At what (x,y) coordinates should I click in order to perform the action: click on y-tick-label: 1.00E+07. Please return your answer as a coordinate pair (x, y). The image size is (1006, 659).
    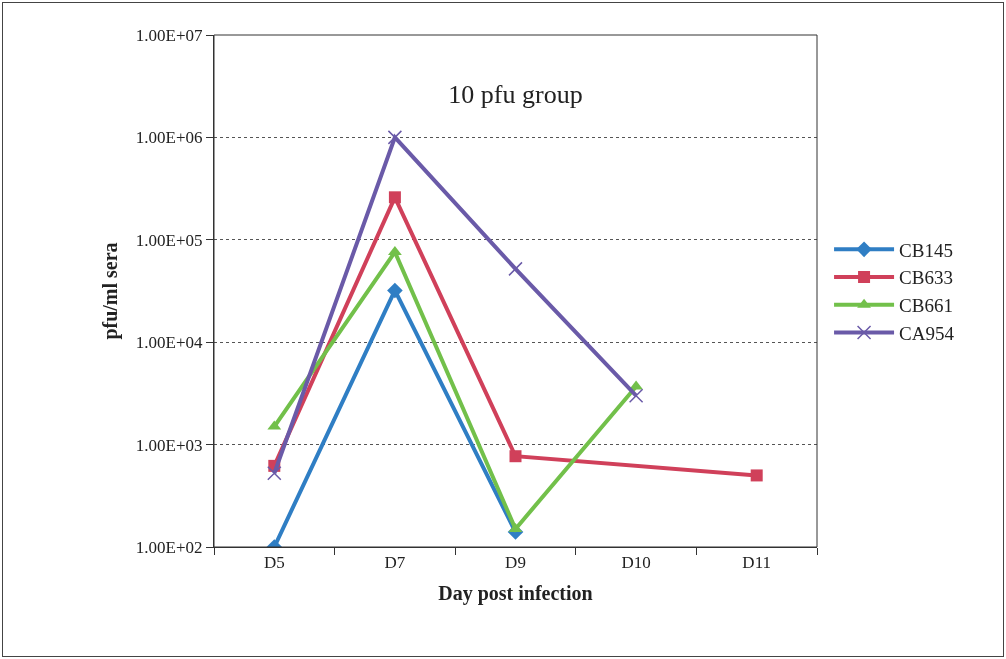
    Looking at the image, I should click on (169, 35).